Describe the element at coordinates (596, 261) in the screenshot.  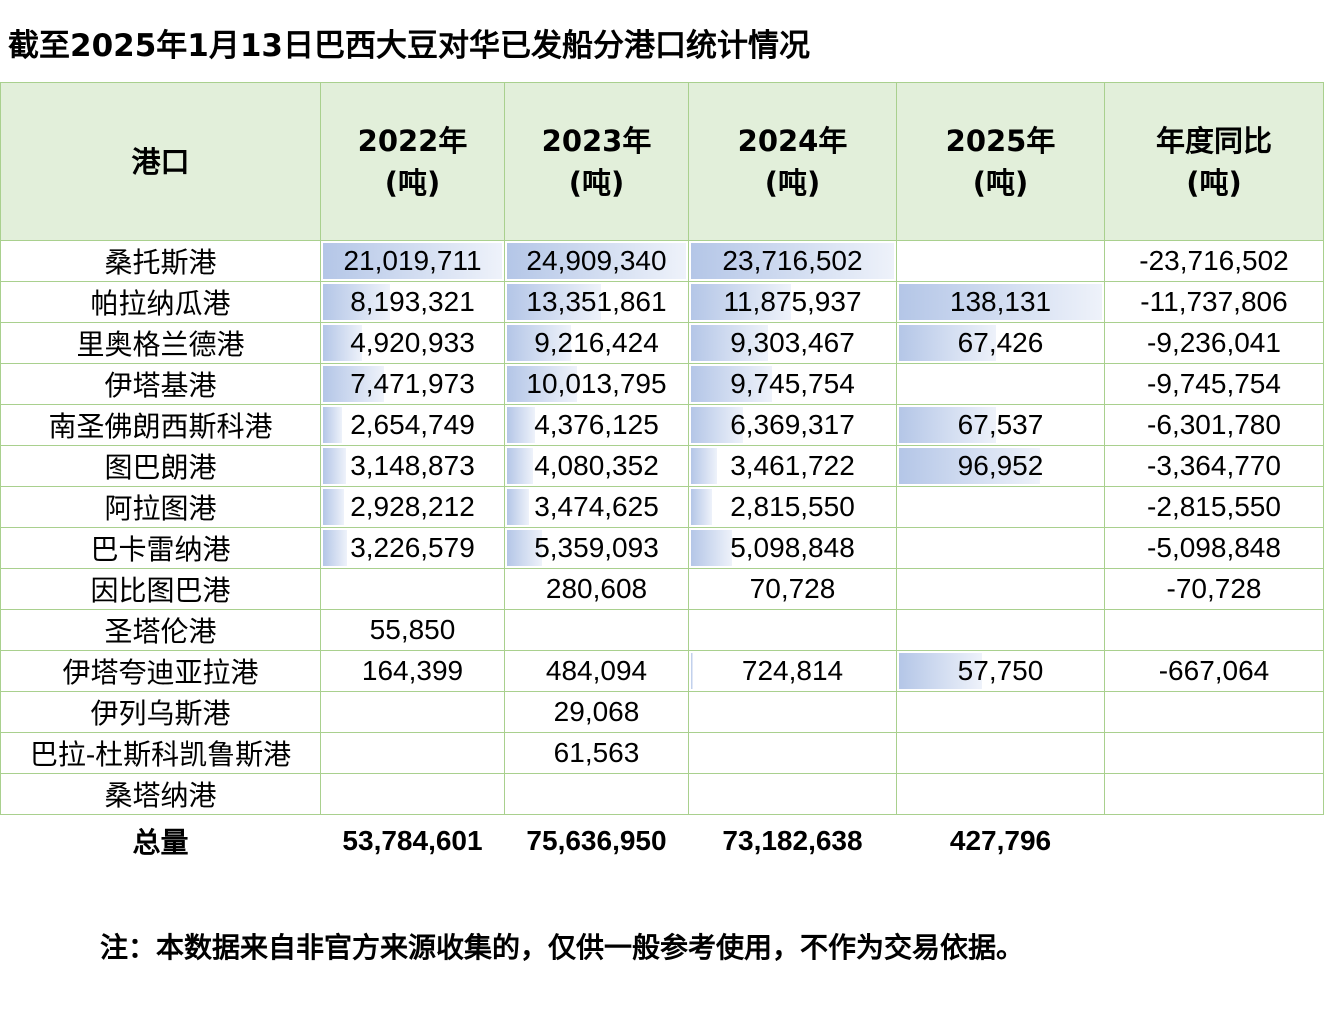
I see `value-cell: 24,909,340` at that location.